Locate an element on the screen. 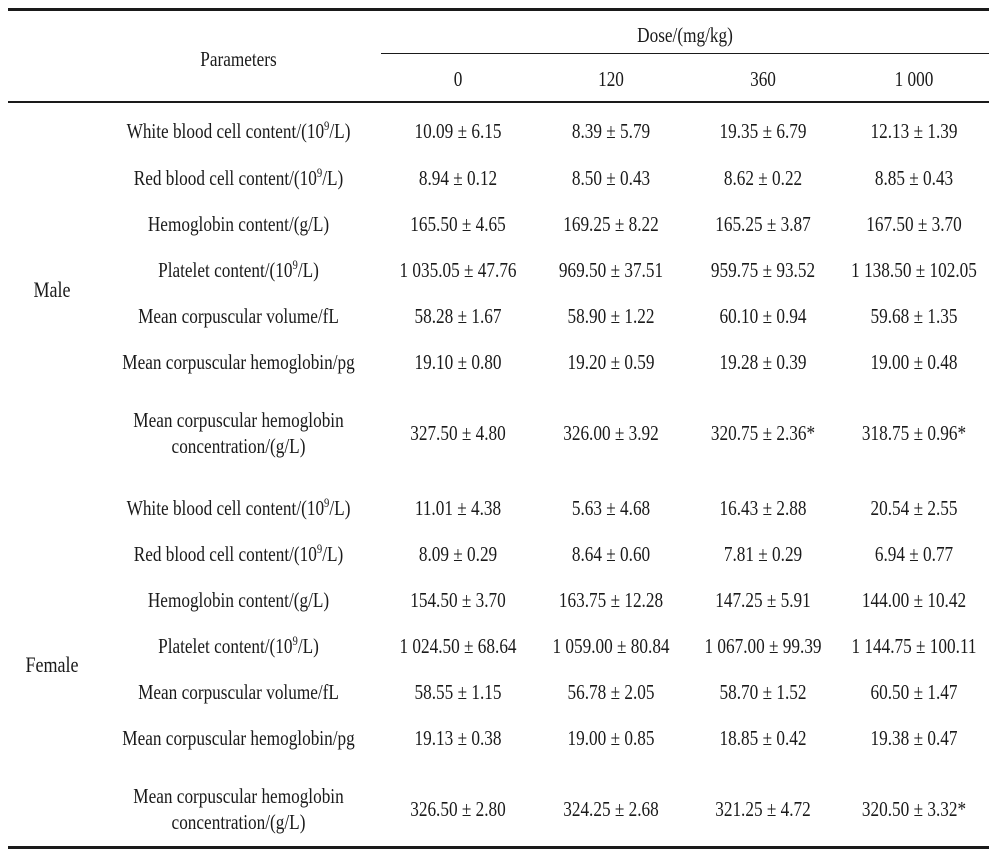 The image size is (997, 857). value-cell: 58.55 ± 1.15 is located at coordinates (458, 692).